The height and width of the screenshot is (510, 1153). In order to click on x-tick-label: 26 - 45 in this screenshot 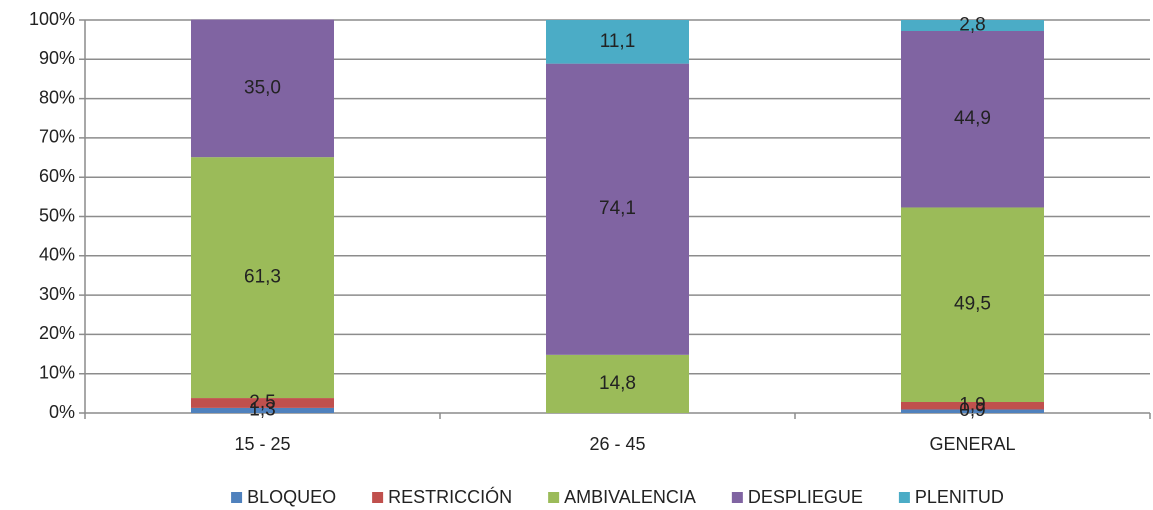, I will do `click(617, 444)`.